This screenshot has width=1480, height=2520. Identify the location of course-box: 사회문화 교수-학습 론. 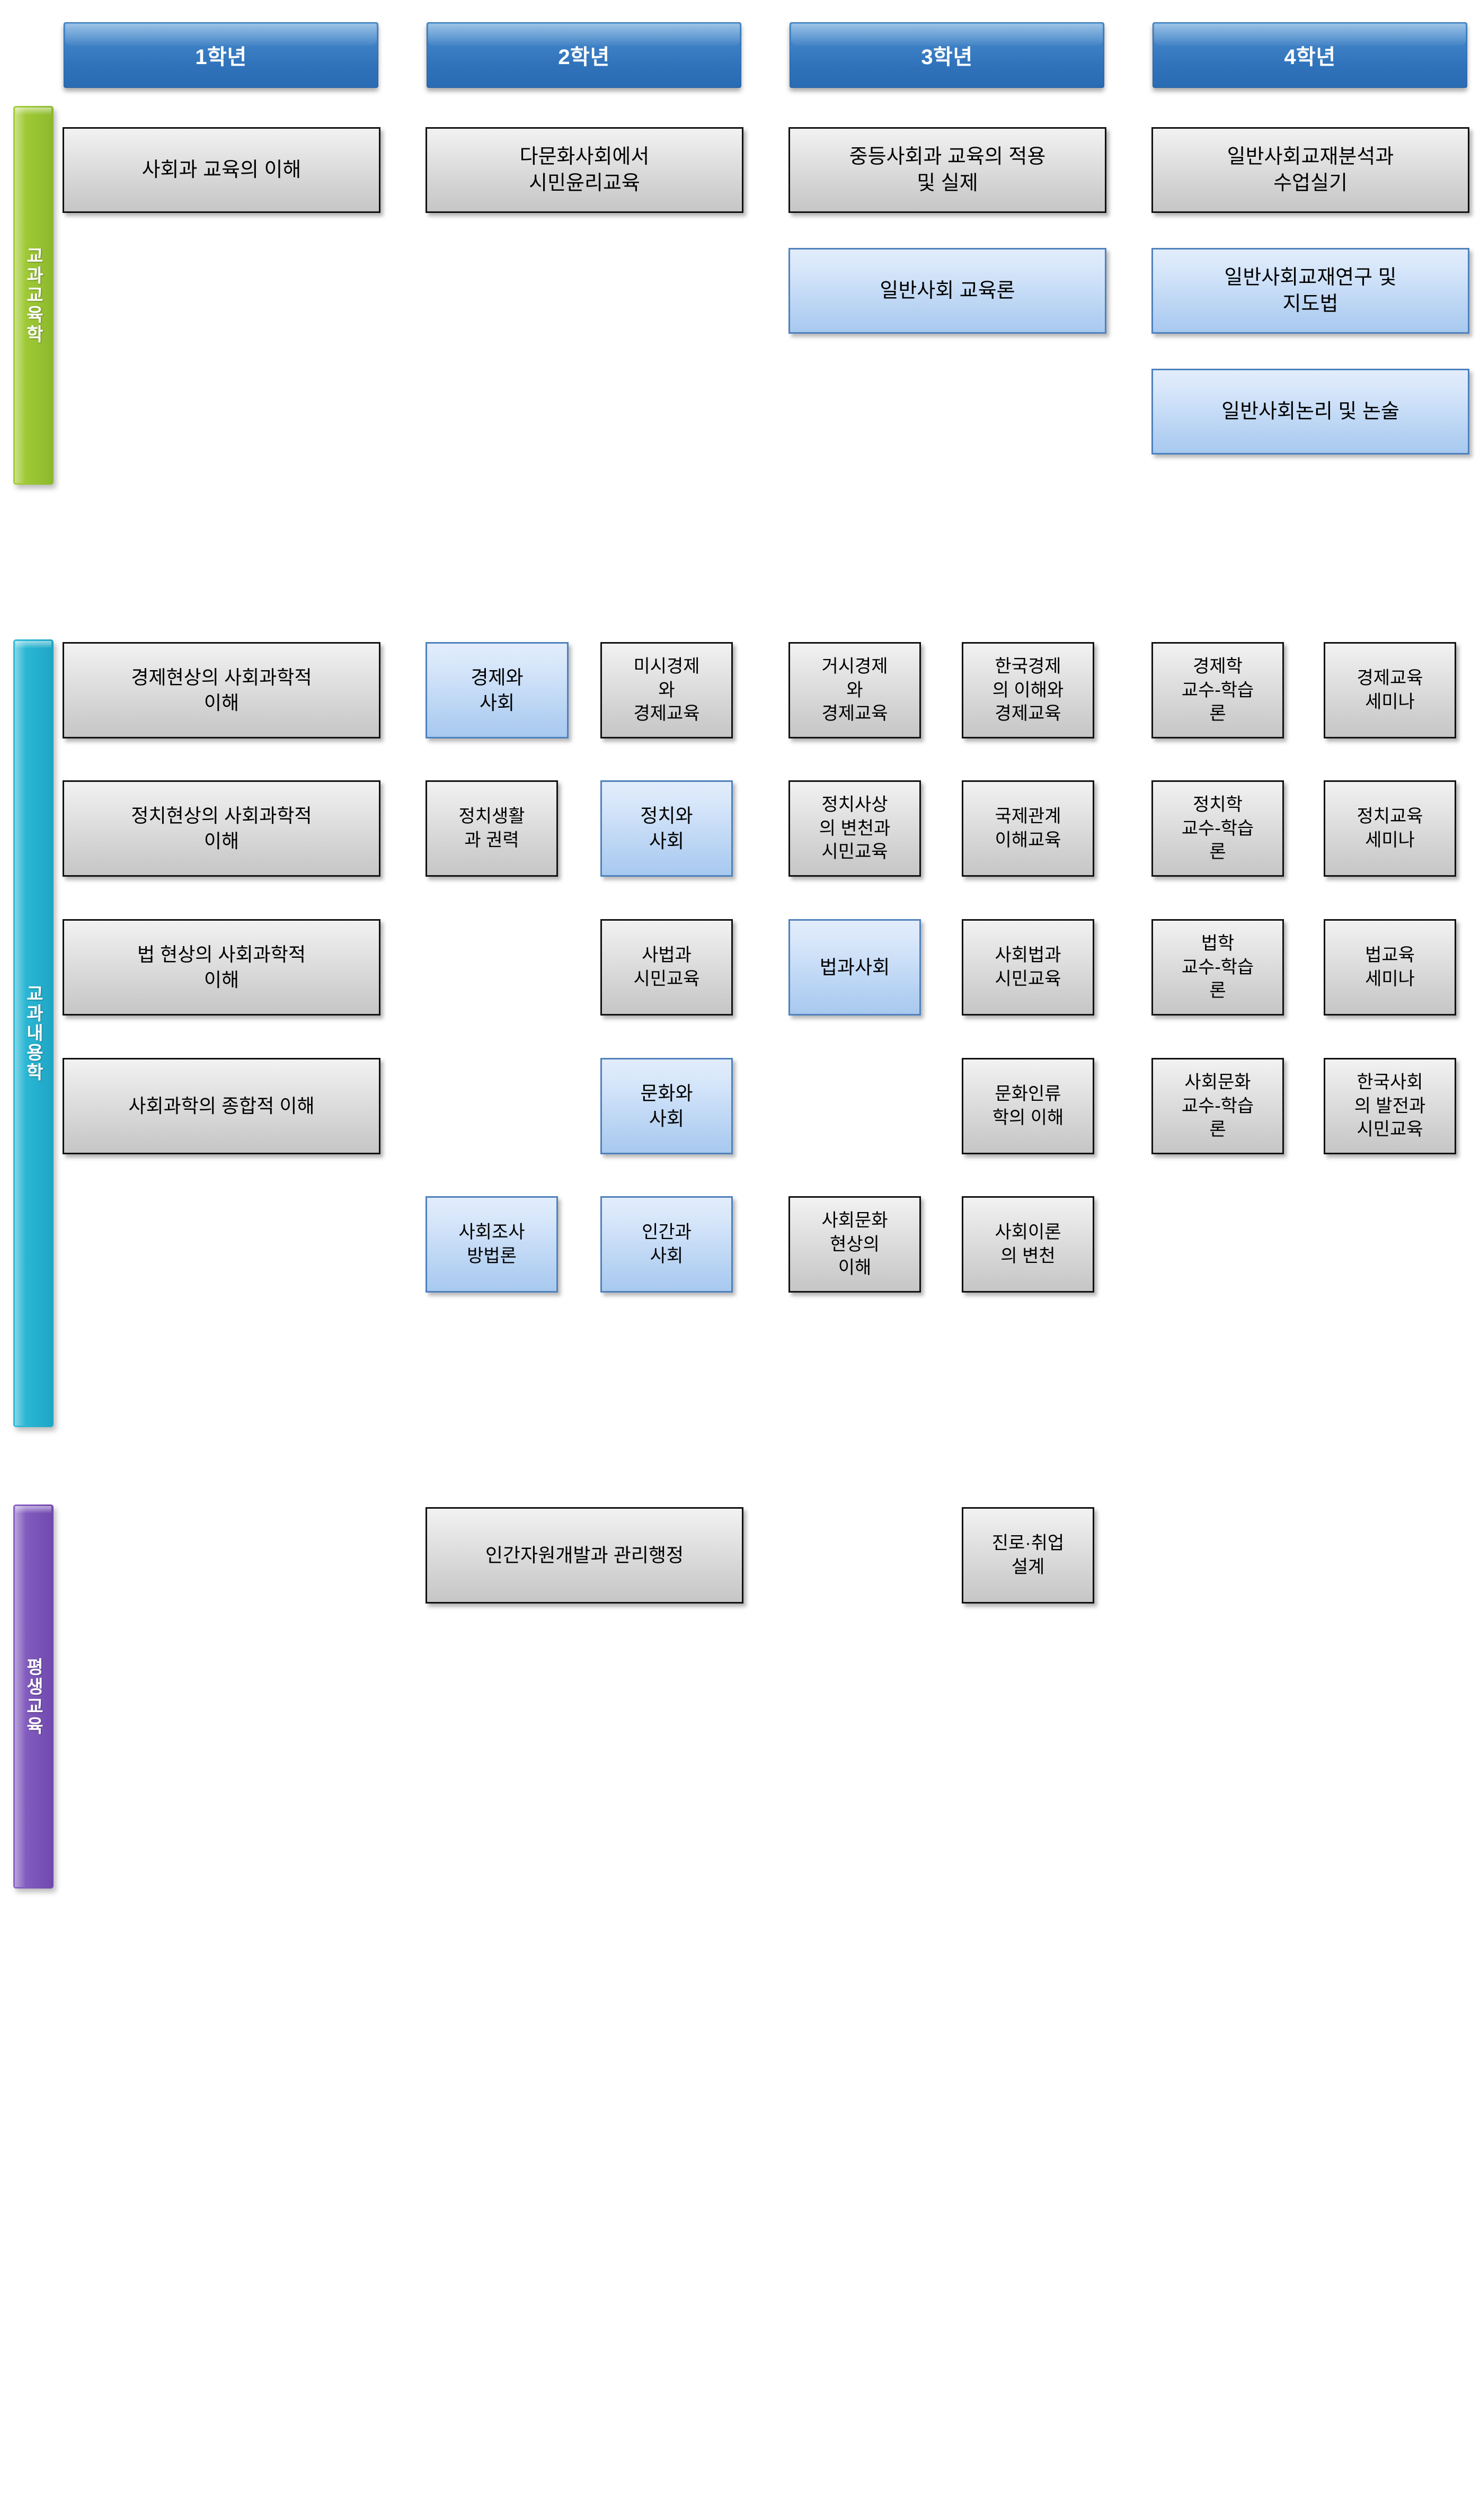
(1217, 1106).